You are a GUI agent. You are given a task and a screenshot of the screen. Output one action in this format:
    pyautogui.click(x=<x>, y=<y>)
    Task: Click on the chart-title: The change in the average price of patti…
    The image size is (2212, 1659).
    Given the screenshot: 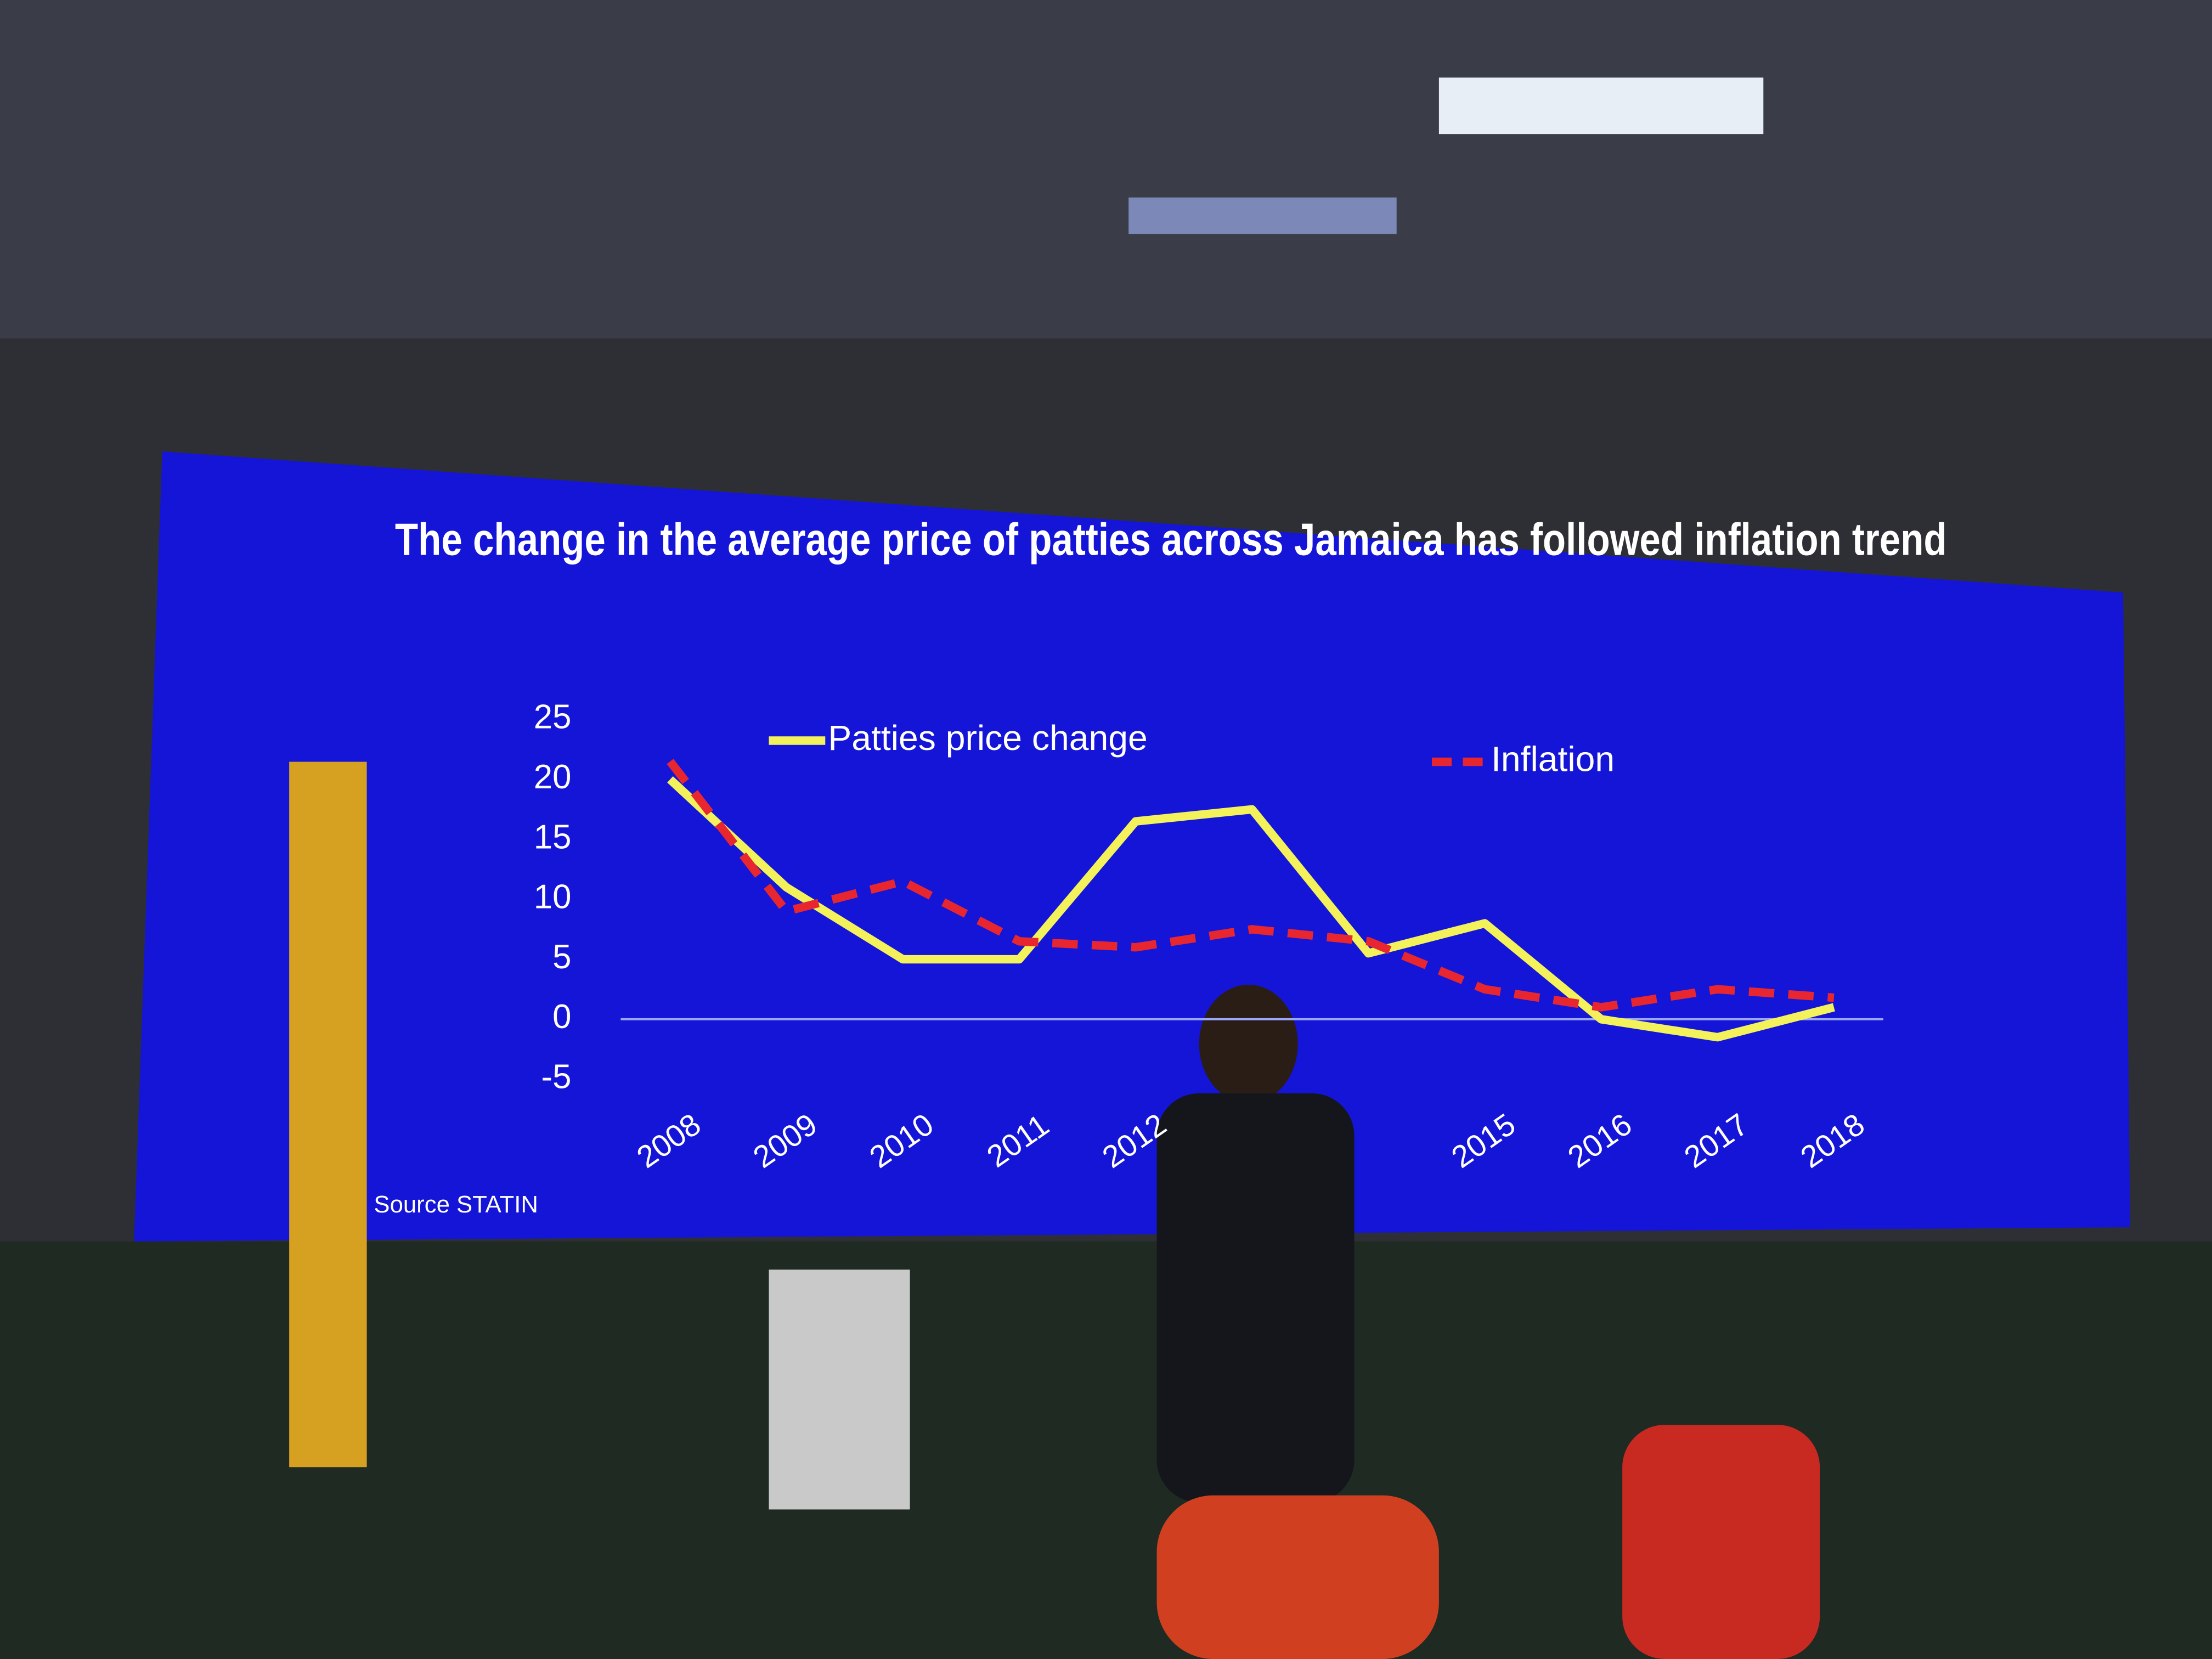 What is the action you would take?
    pyautogui.click(x=1171, y=540)
    